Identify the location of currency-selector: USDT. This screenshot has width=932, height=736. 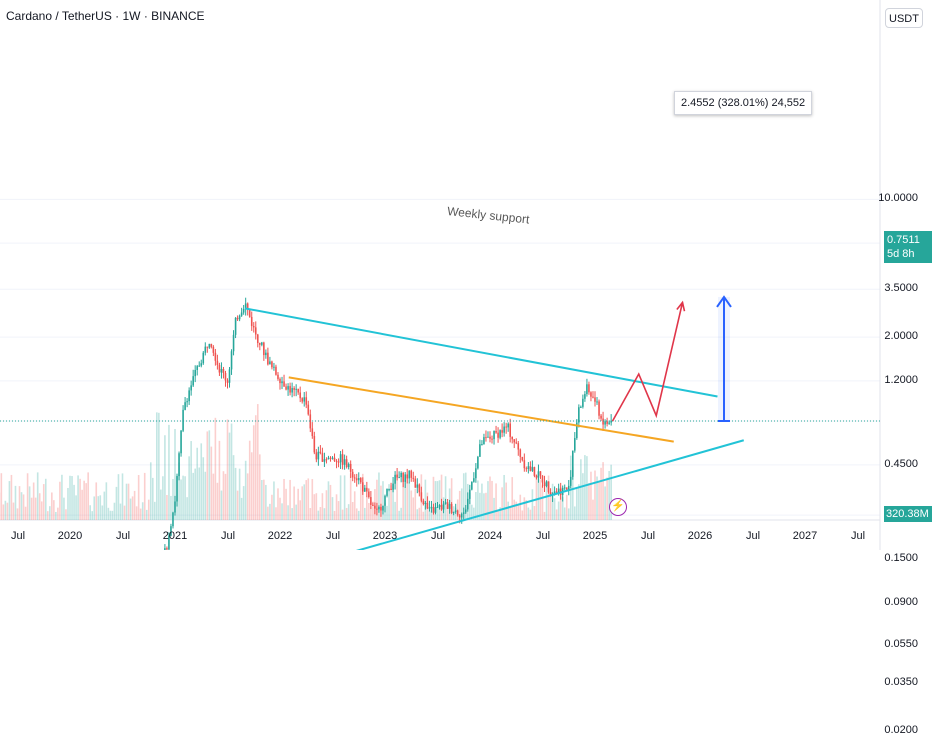
(904, 18).